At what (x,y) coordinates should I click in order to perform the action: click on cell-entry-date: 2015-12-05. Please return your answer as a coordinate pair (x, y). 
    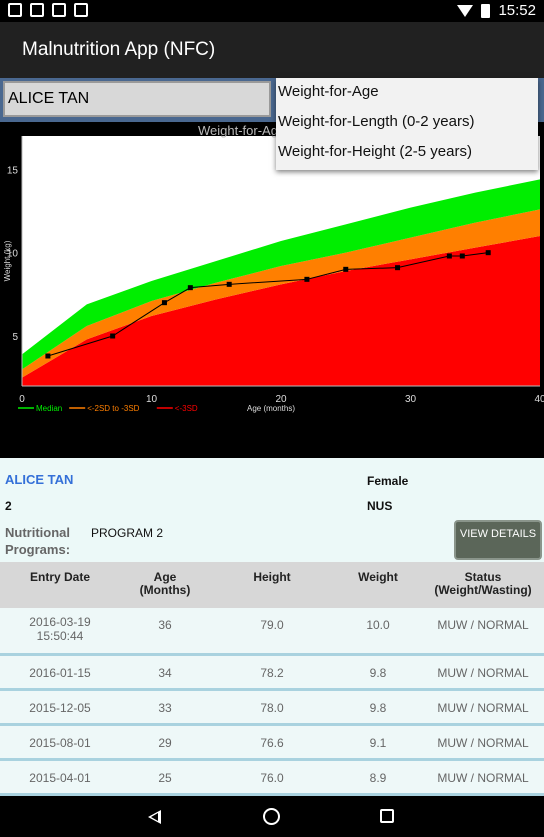
    Looking at the image, I should click on (60, 708).